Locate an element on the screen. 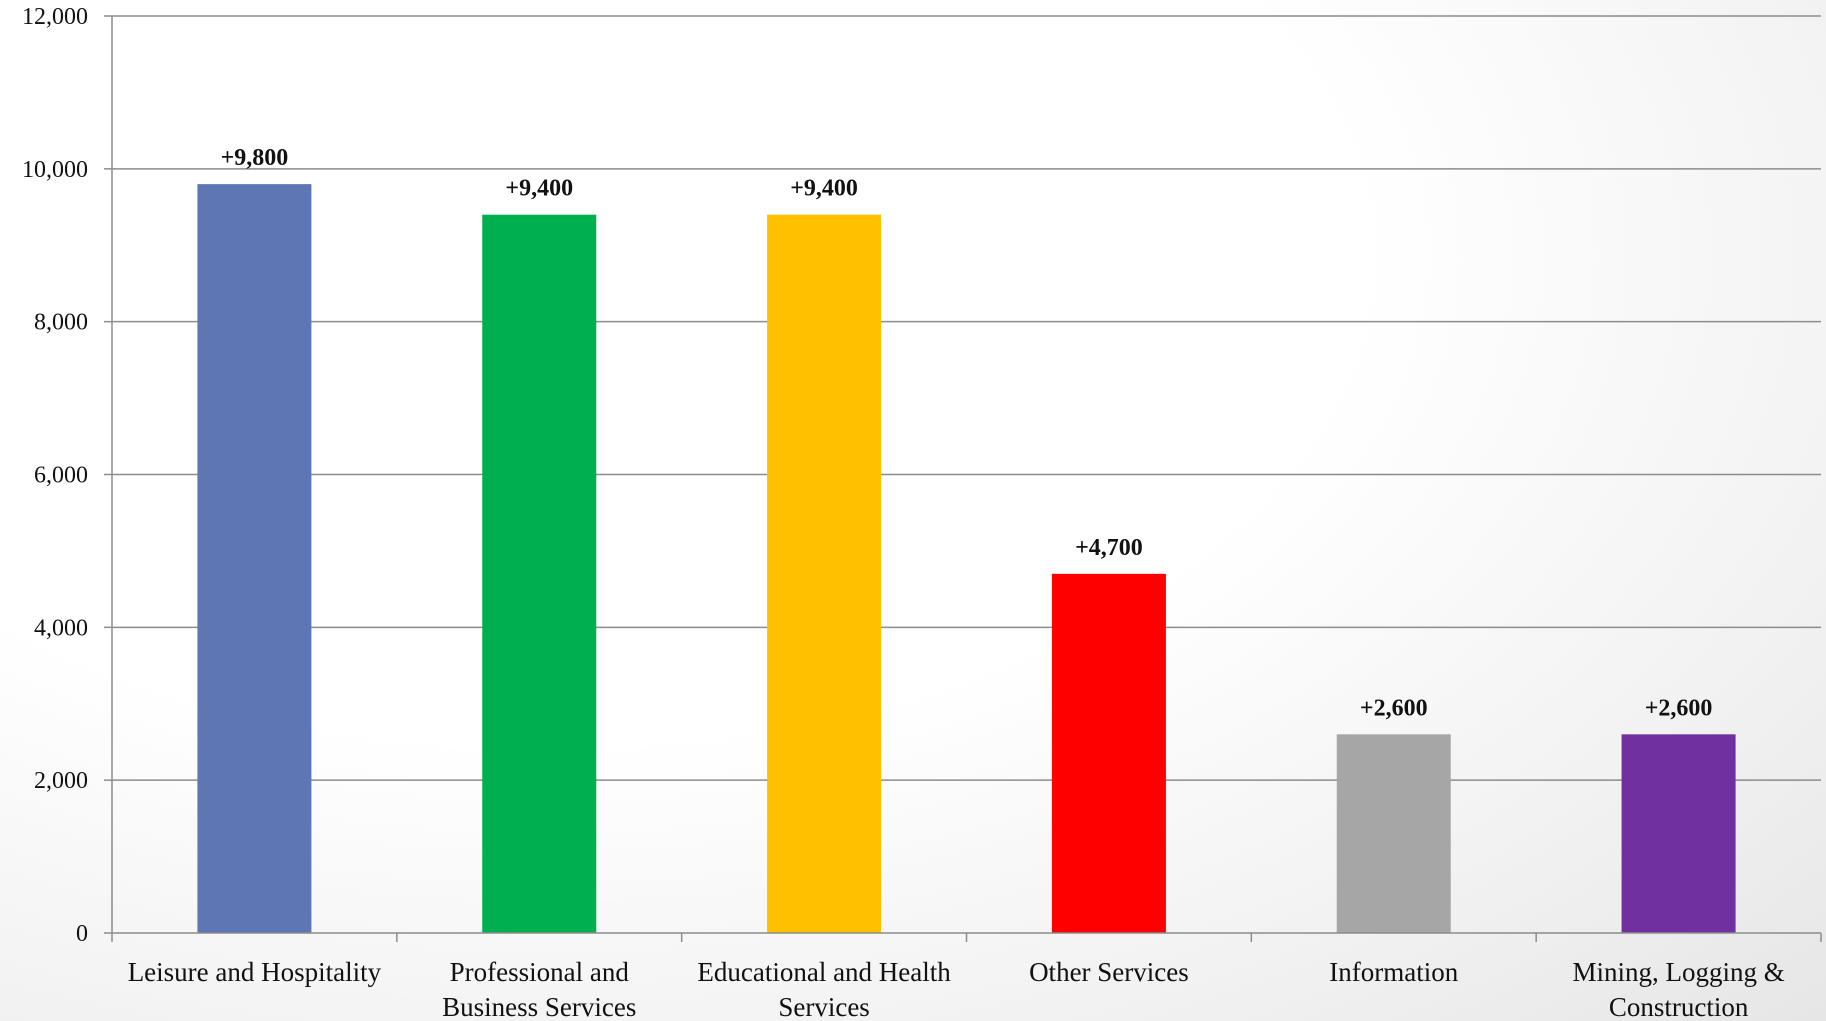 This screenshot has width=1826, height=1021. category-label-line: Educational and Health is located at coordinates (824, 972).